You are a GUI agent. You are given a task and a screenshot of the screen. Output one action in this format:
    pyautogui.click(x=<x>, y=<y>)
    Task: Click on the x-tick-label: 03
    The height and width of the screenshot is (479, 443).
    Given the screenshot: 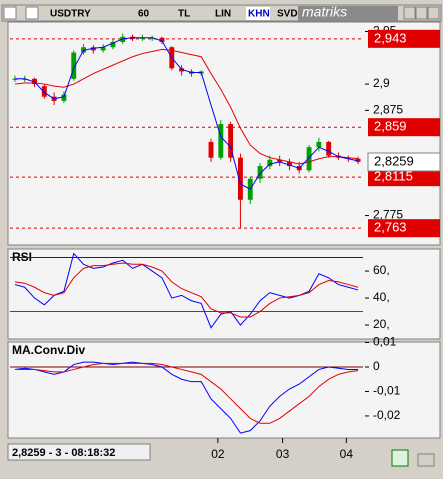 What is the action you would take?
    pyautogui.click(x=283, y=454)
    